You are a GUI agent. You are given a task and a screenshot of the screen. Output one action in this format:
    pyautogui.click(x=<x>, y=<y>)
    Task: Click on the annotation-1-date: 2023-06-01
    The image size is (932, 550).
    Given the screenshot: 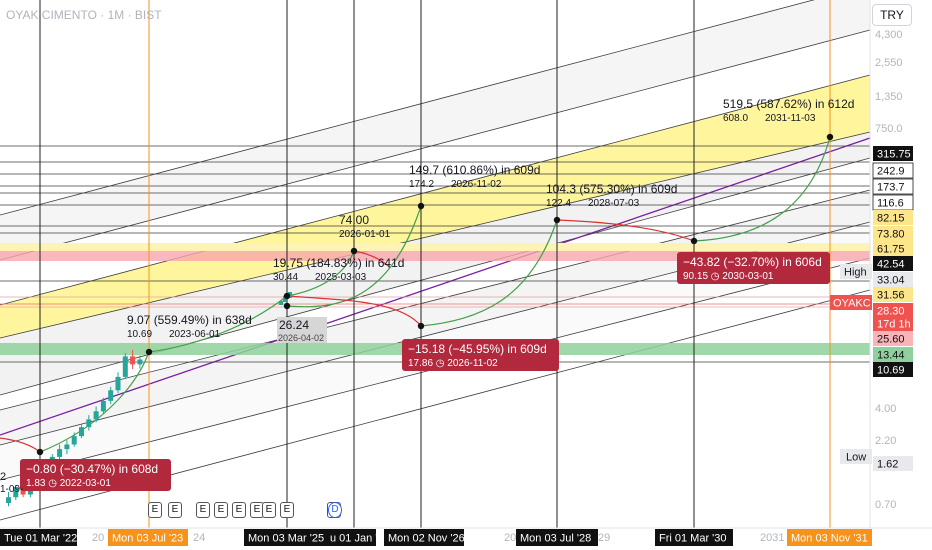 What is the action you would take?
    pyautogui.click(x=195, y=334)
    